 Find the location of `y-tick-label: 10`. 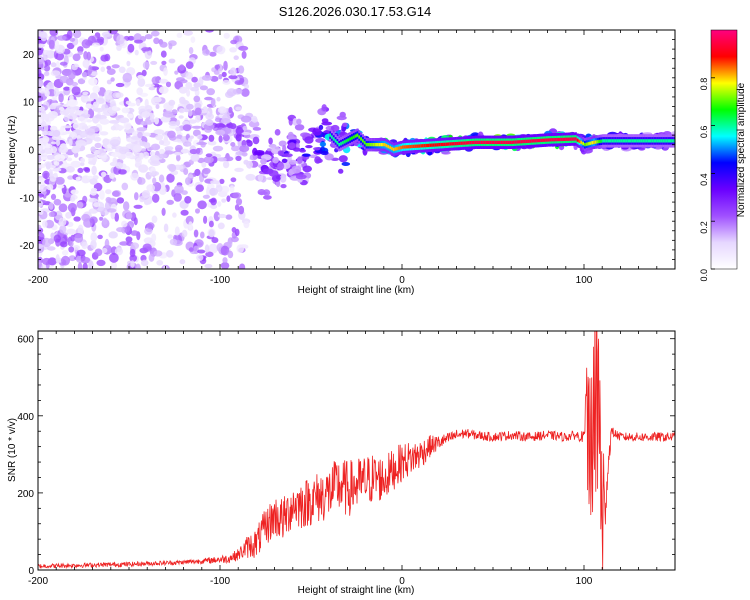

y-tick-label: 10 is located at coordinates (29, 103).